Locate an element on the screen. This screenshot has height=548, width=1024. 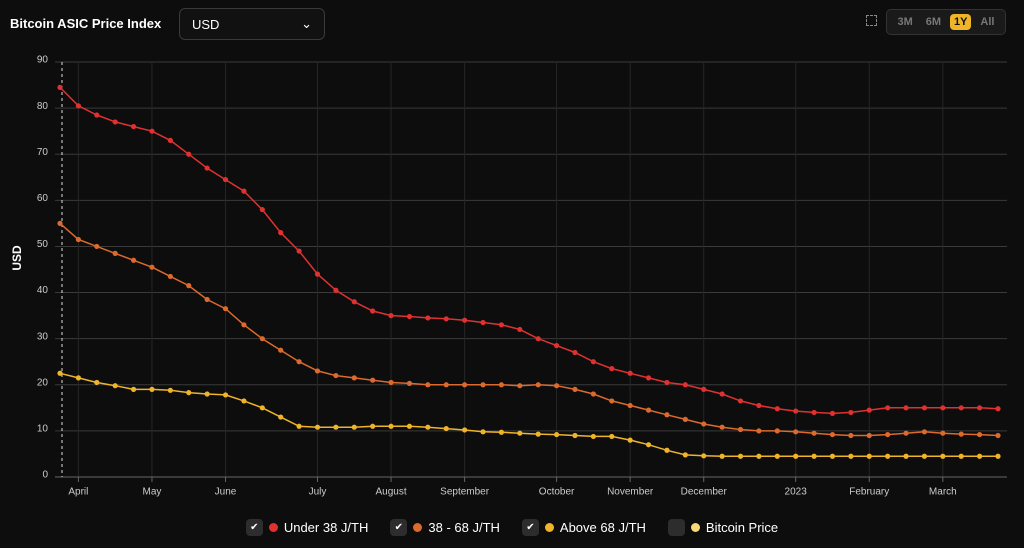
y-tick-label: 60 is located at coordinates (43, 198).